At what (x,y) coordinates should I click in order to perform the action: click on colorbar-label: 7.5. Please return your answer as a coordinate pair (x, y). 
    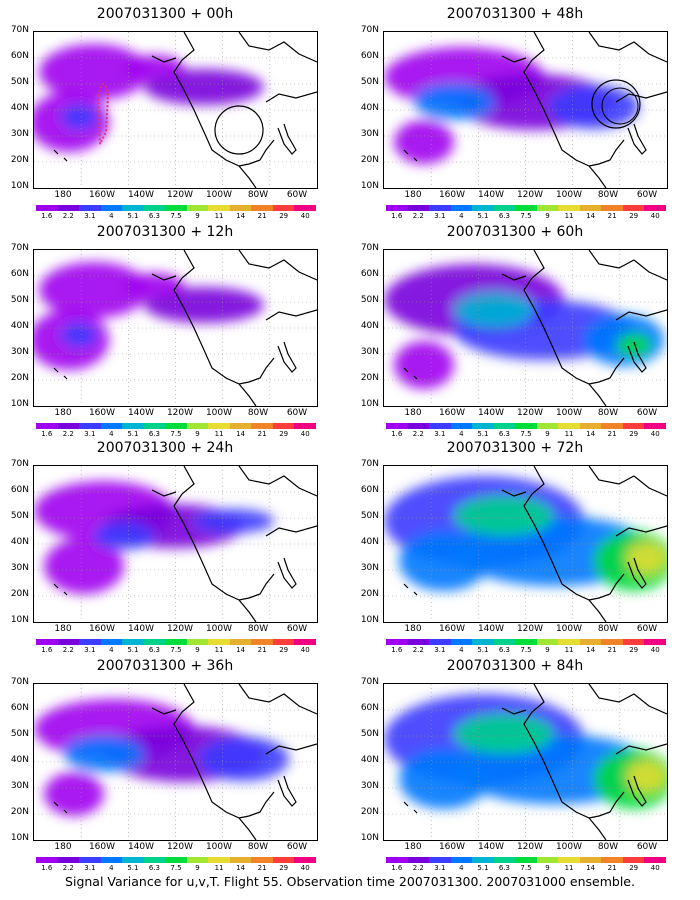
    Looking at the image, I should click on (526, 868).